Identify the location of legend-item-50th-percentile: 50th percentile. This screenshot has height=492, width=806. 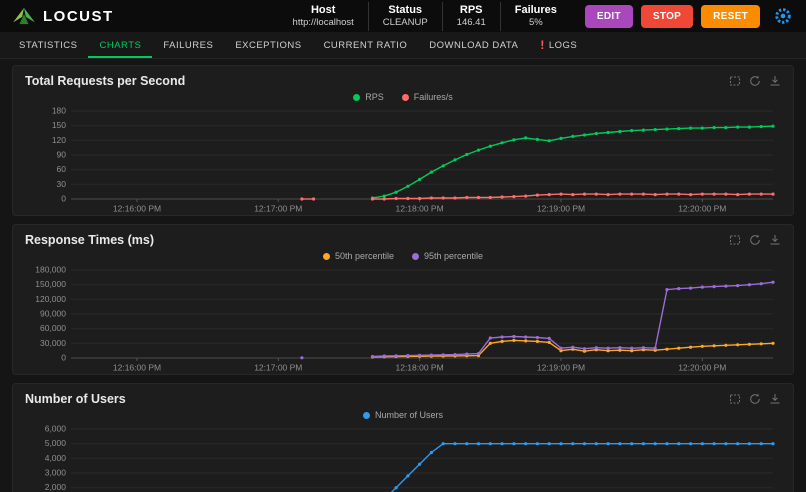
(358, 256).